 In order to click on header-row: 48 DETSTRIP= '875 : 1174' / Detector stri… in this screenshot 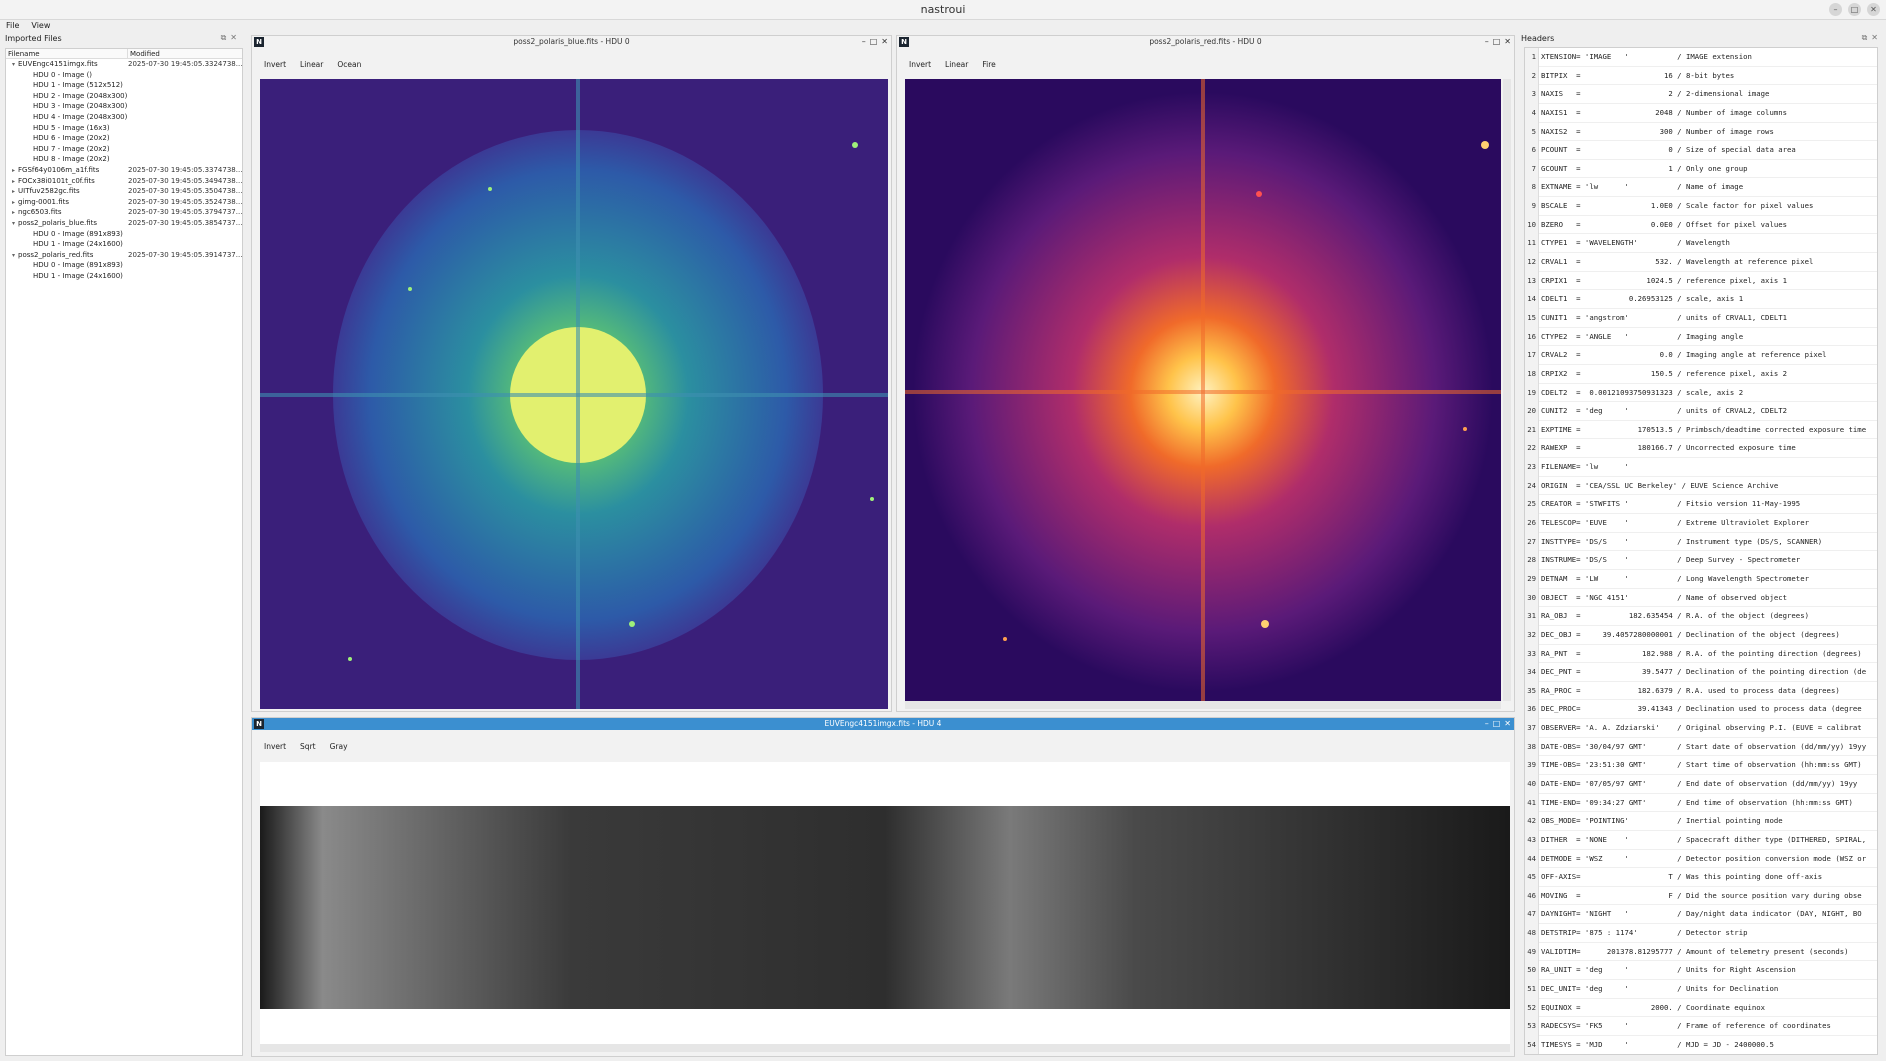, I will do `click(1701, 933)`.